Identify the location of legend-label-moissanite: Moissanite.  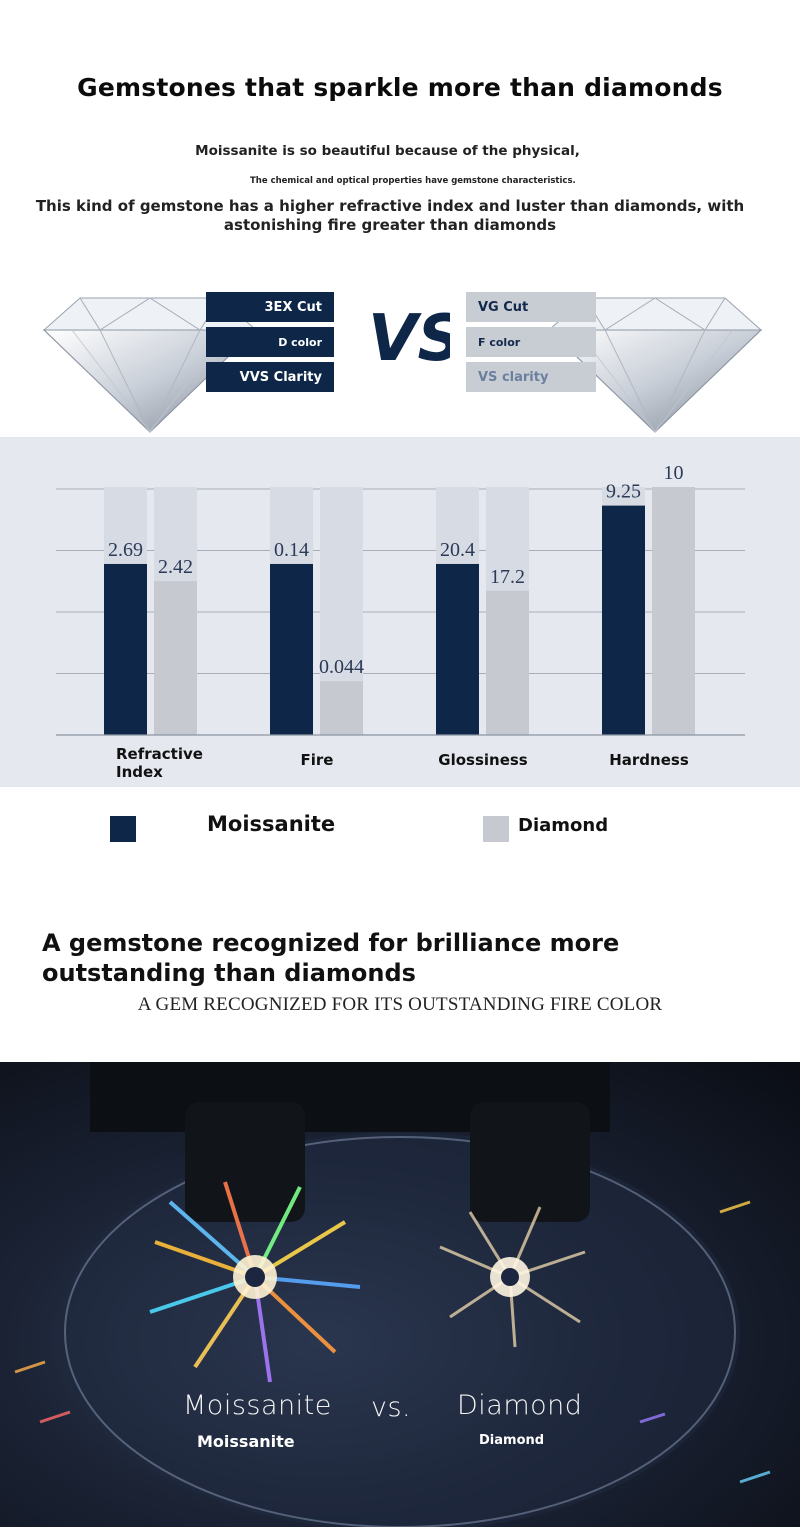
(271, 824).